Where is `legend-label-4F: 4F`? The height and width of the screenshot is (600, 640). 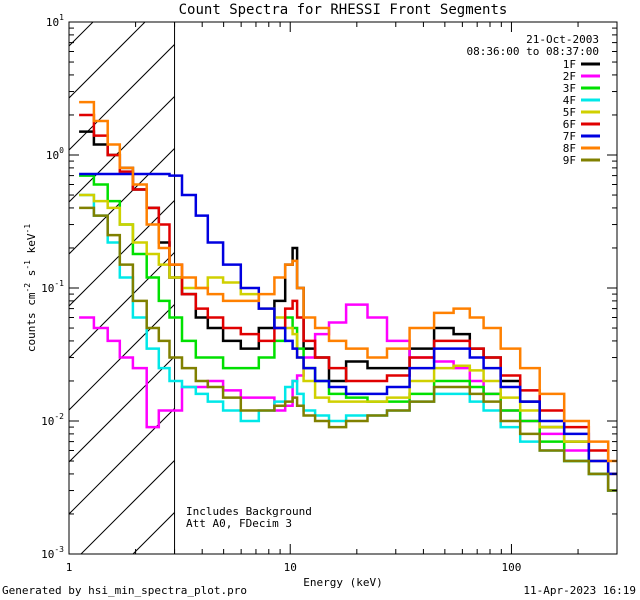
legend-label-4F: 4F is located at coordinates (569, 100).